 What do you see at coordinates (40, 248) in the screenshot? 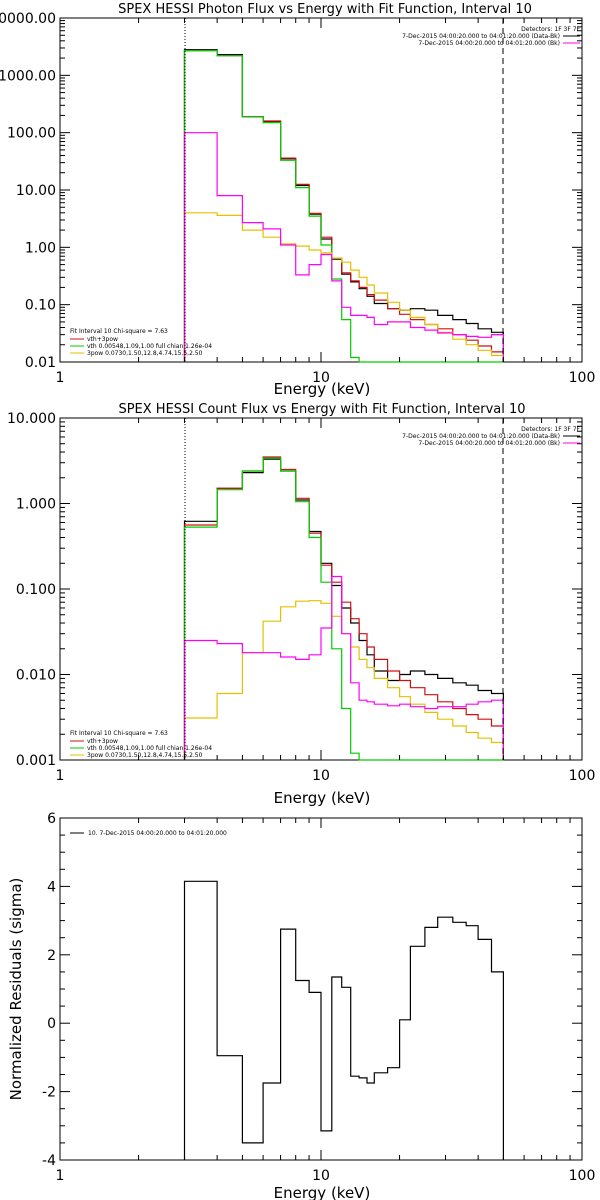
I see `photon-flux-y-tick-label: 1.00` at bounding box center [40, 248].